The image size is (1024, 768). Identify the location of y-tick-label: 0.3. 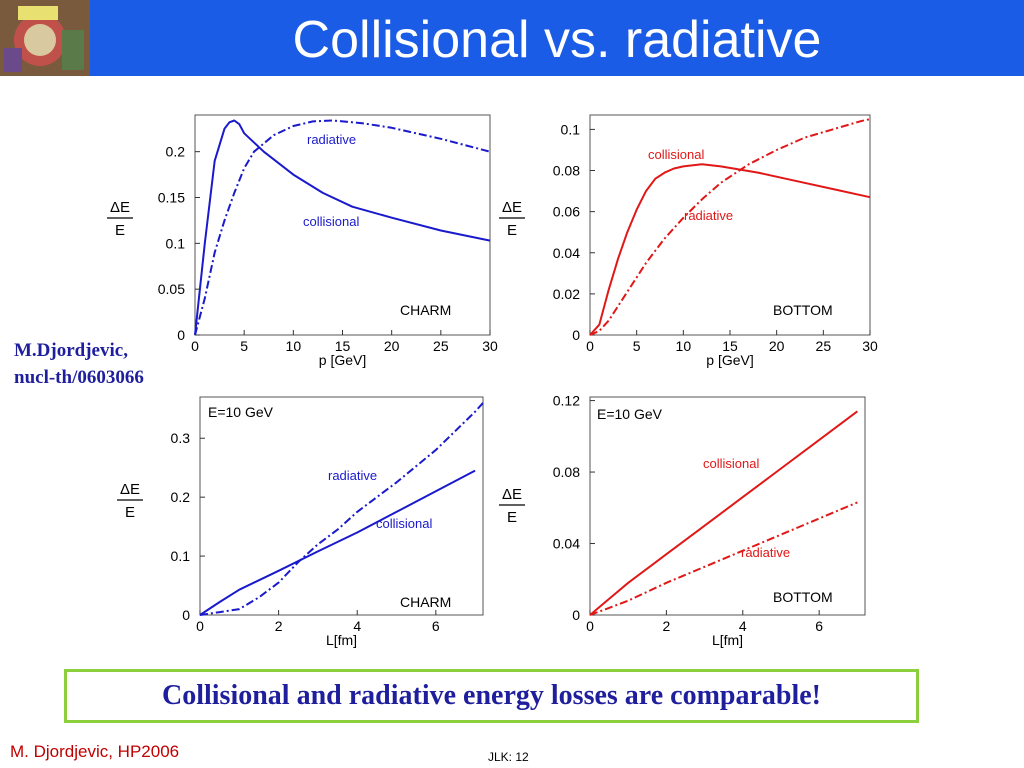
(181, 438).